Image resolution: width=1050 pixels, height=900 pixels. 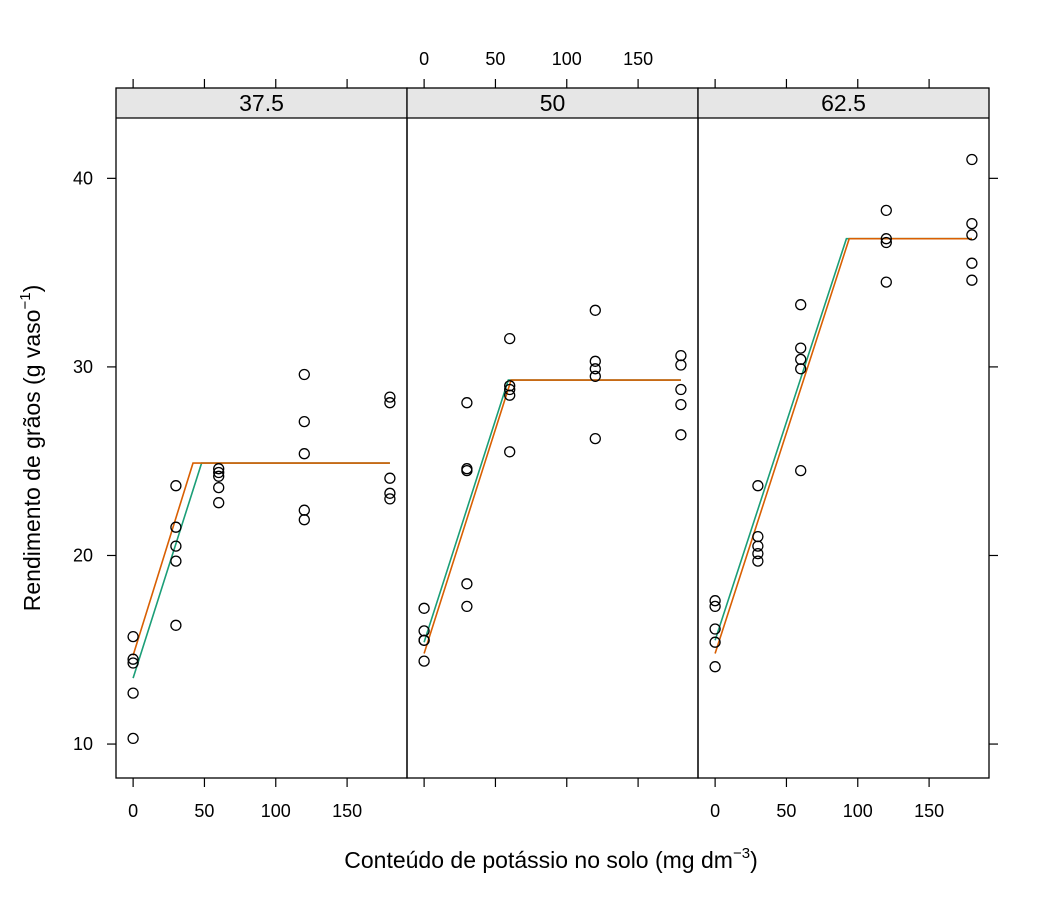 I want to click on x-tick-label-top: 150, so click(x=638, y=59).